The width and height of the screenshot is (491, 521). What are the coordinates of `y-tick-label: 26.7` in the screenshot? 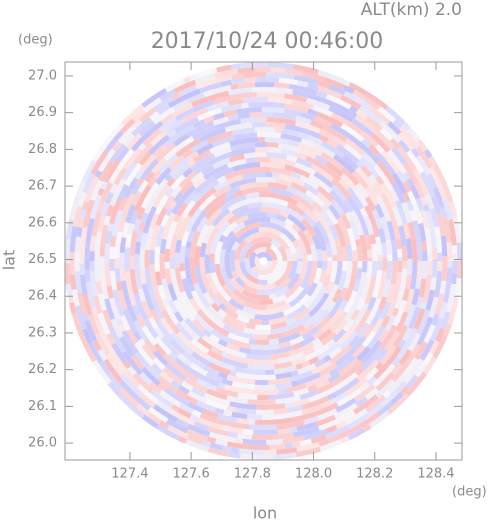 It's located at (42, 186).